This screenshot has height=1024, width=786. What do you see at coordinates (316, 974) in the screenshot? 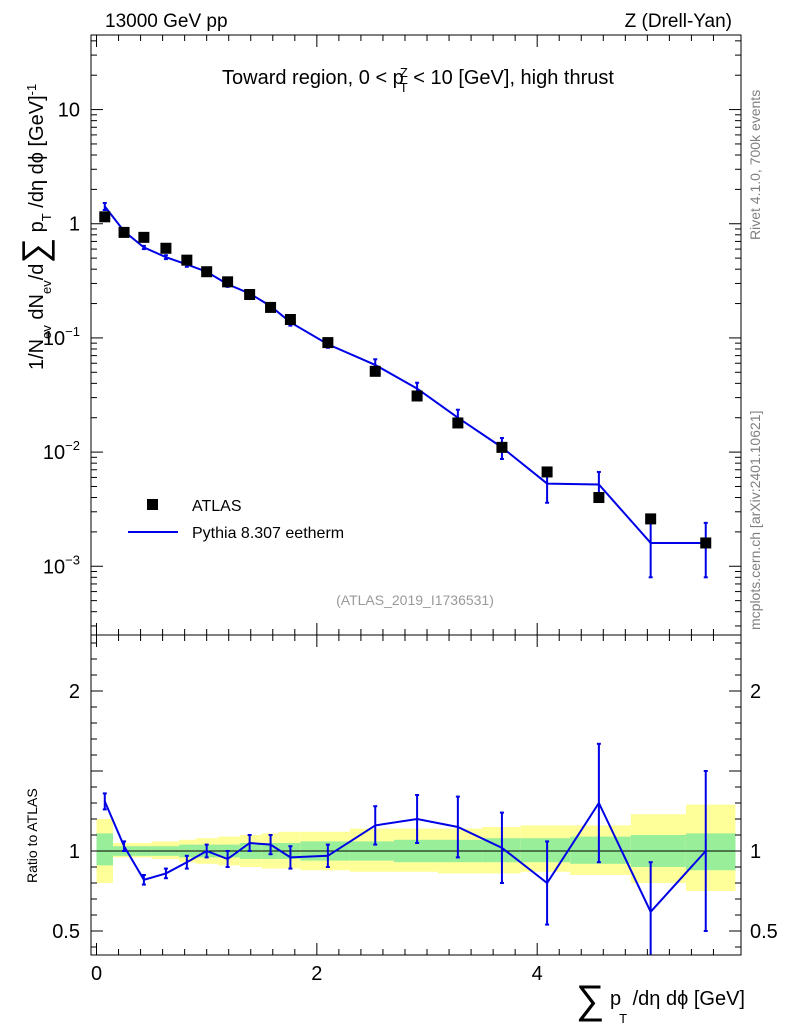
I see `x-tick-label: 2` at bounding box center [316, 974].